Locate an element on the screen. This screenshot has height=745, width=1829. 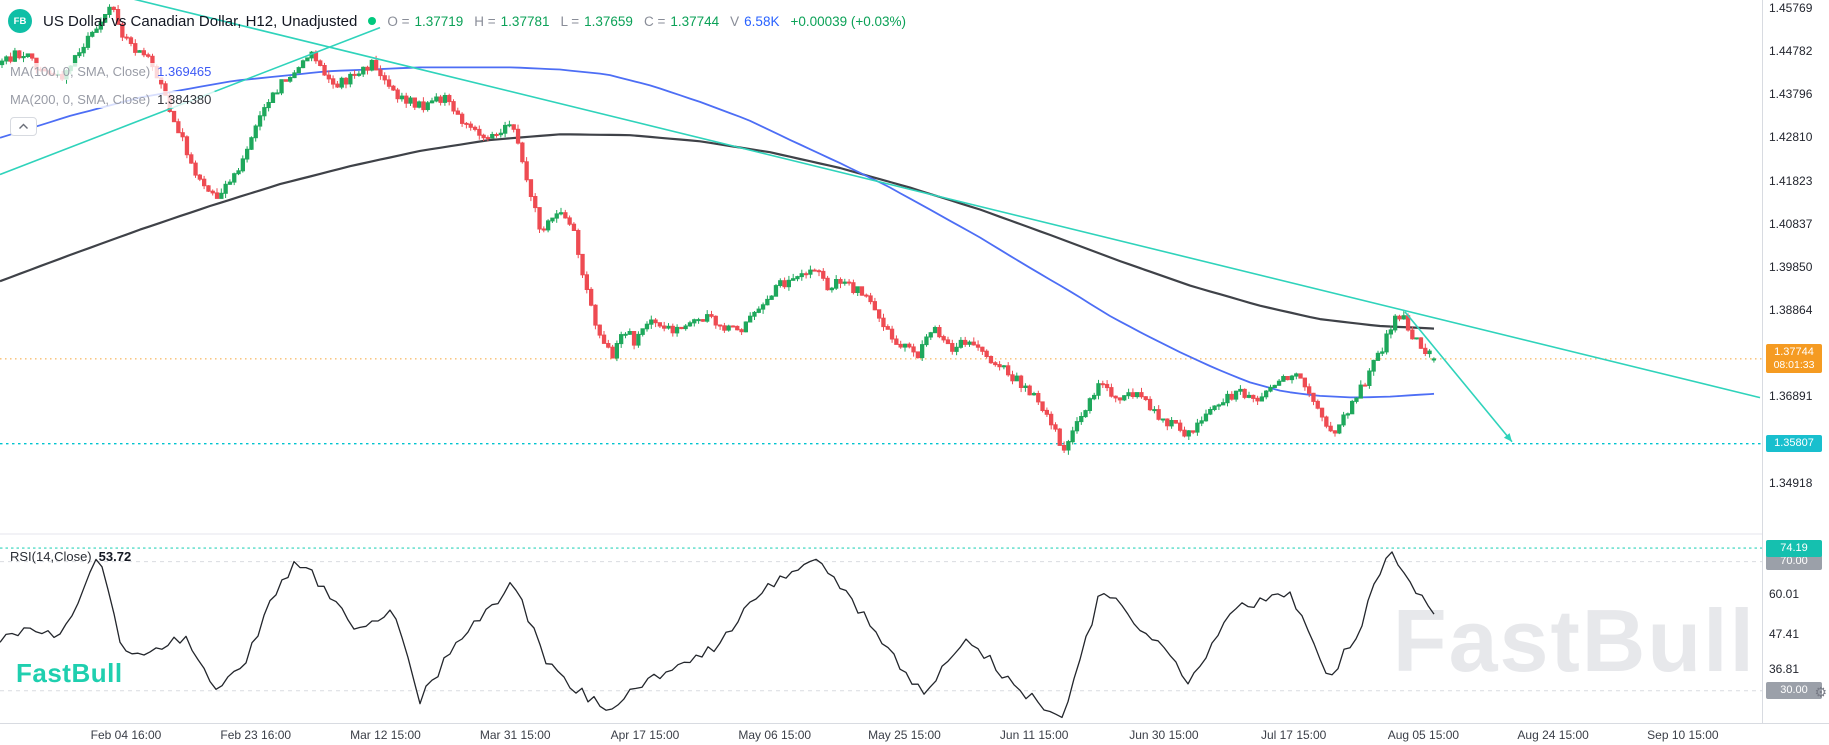
time-tick: Aug 05 15:00 is located at coordinates (1423, 735).